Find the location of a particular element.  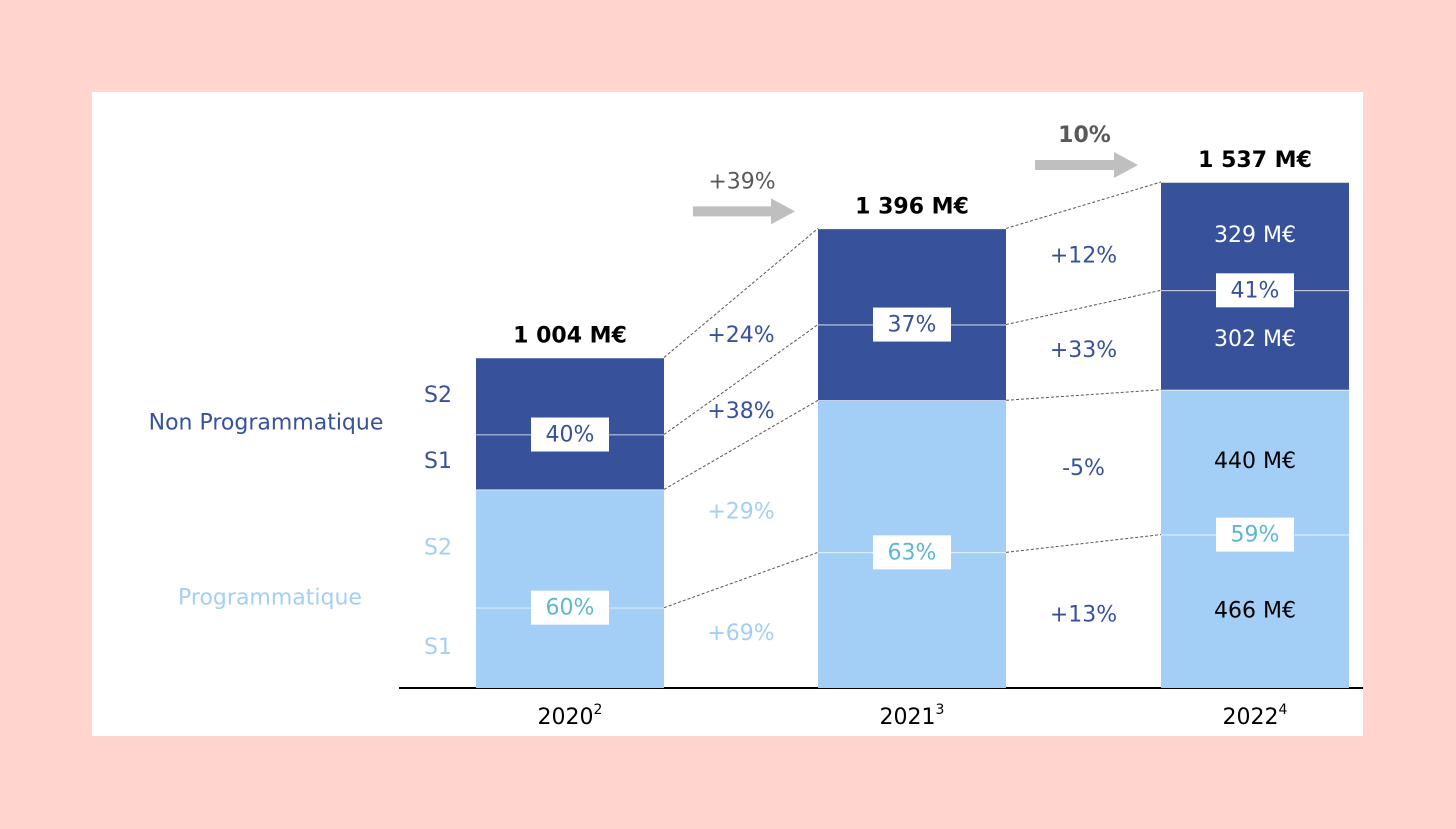

x-tick-label: 20202 is located at coordinates (570, 716).